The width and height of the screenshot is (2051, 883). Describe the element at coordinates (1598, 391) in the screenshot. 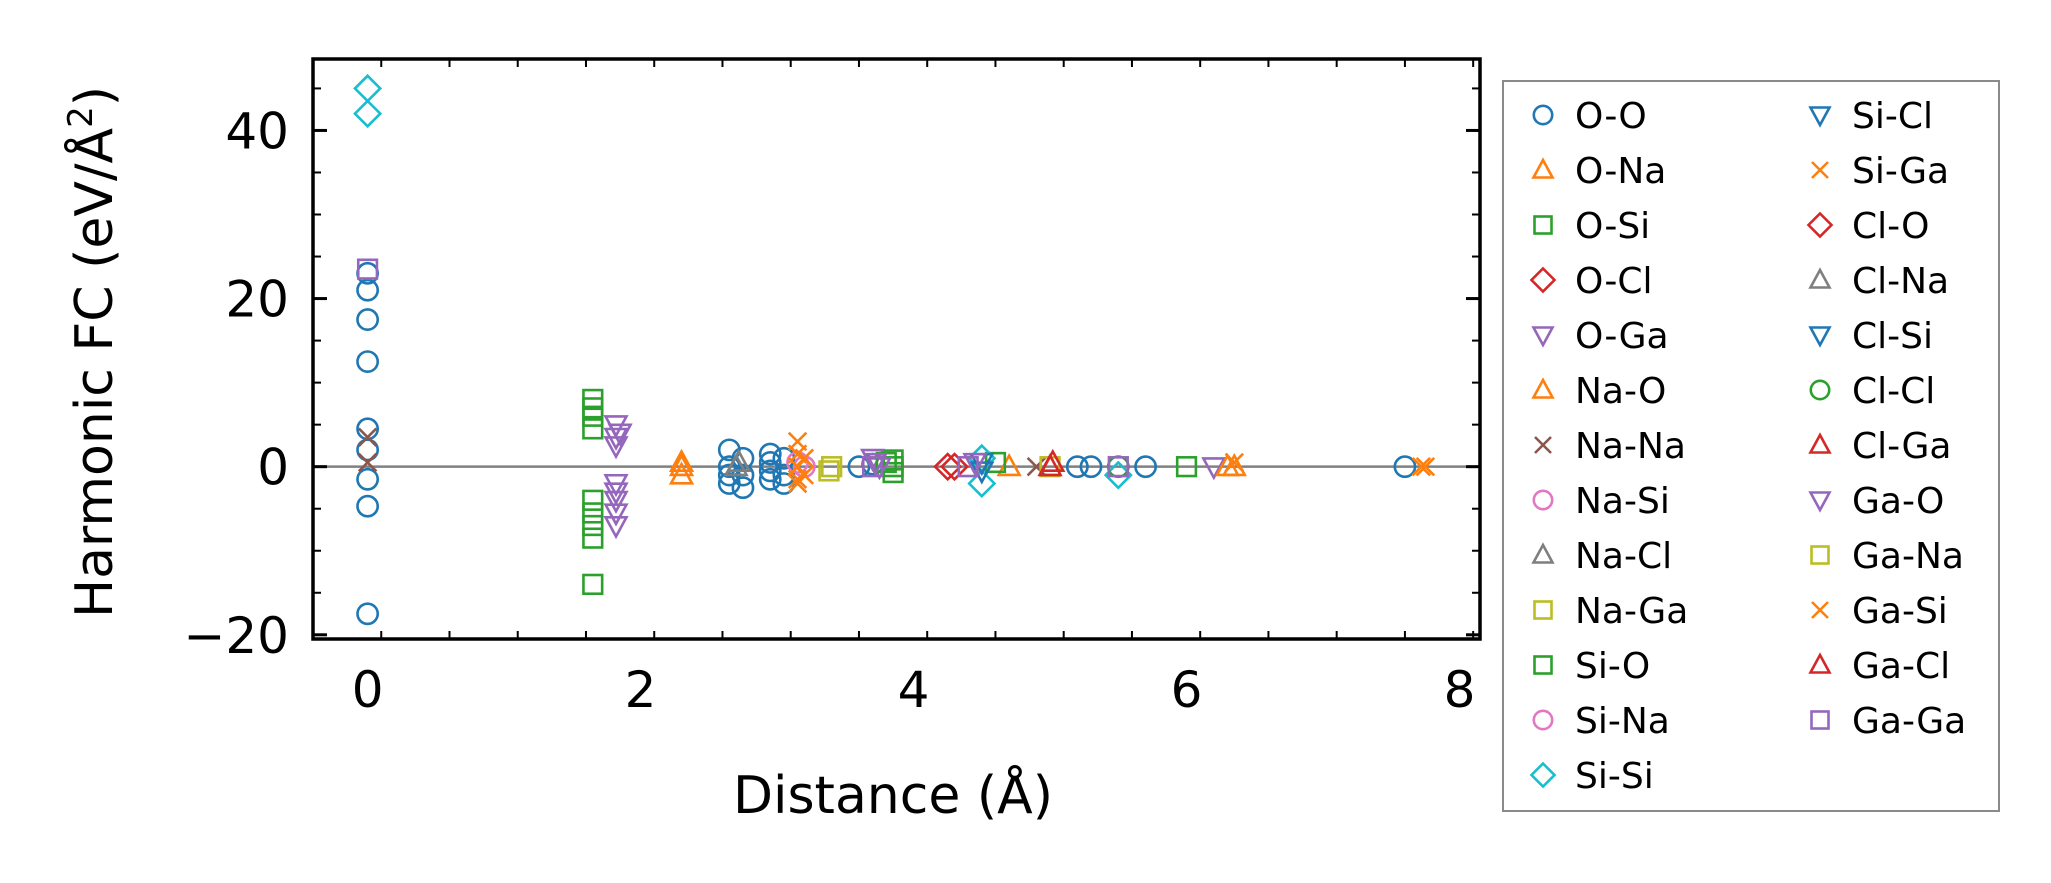

I see `legend-item: Na-O` at that location.